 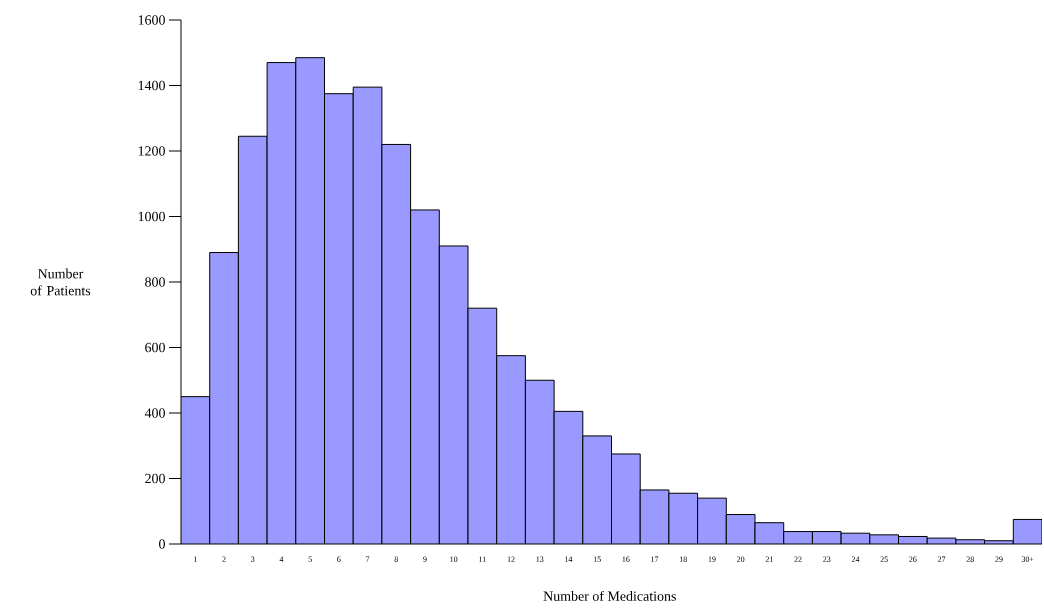 What do you see at coordinates (151, 216) in the screenshot?
I see `y-tick-label: 1000` at bounding box center [151, 216].